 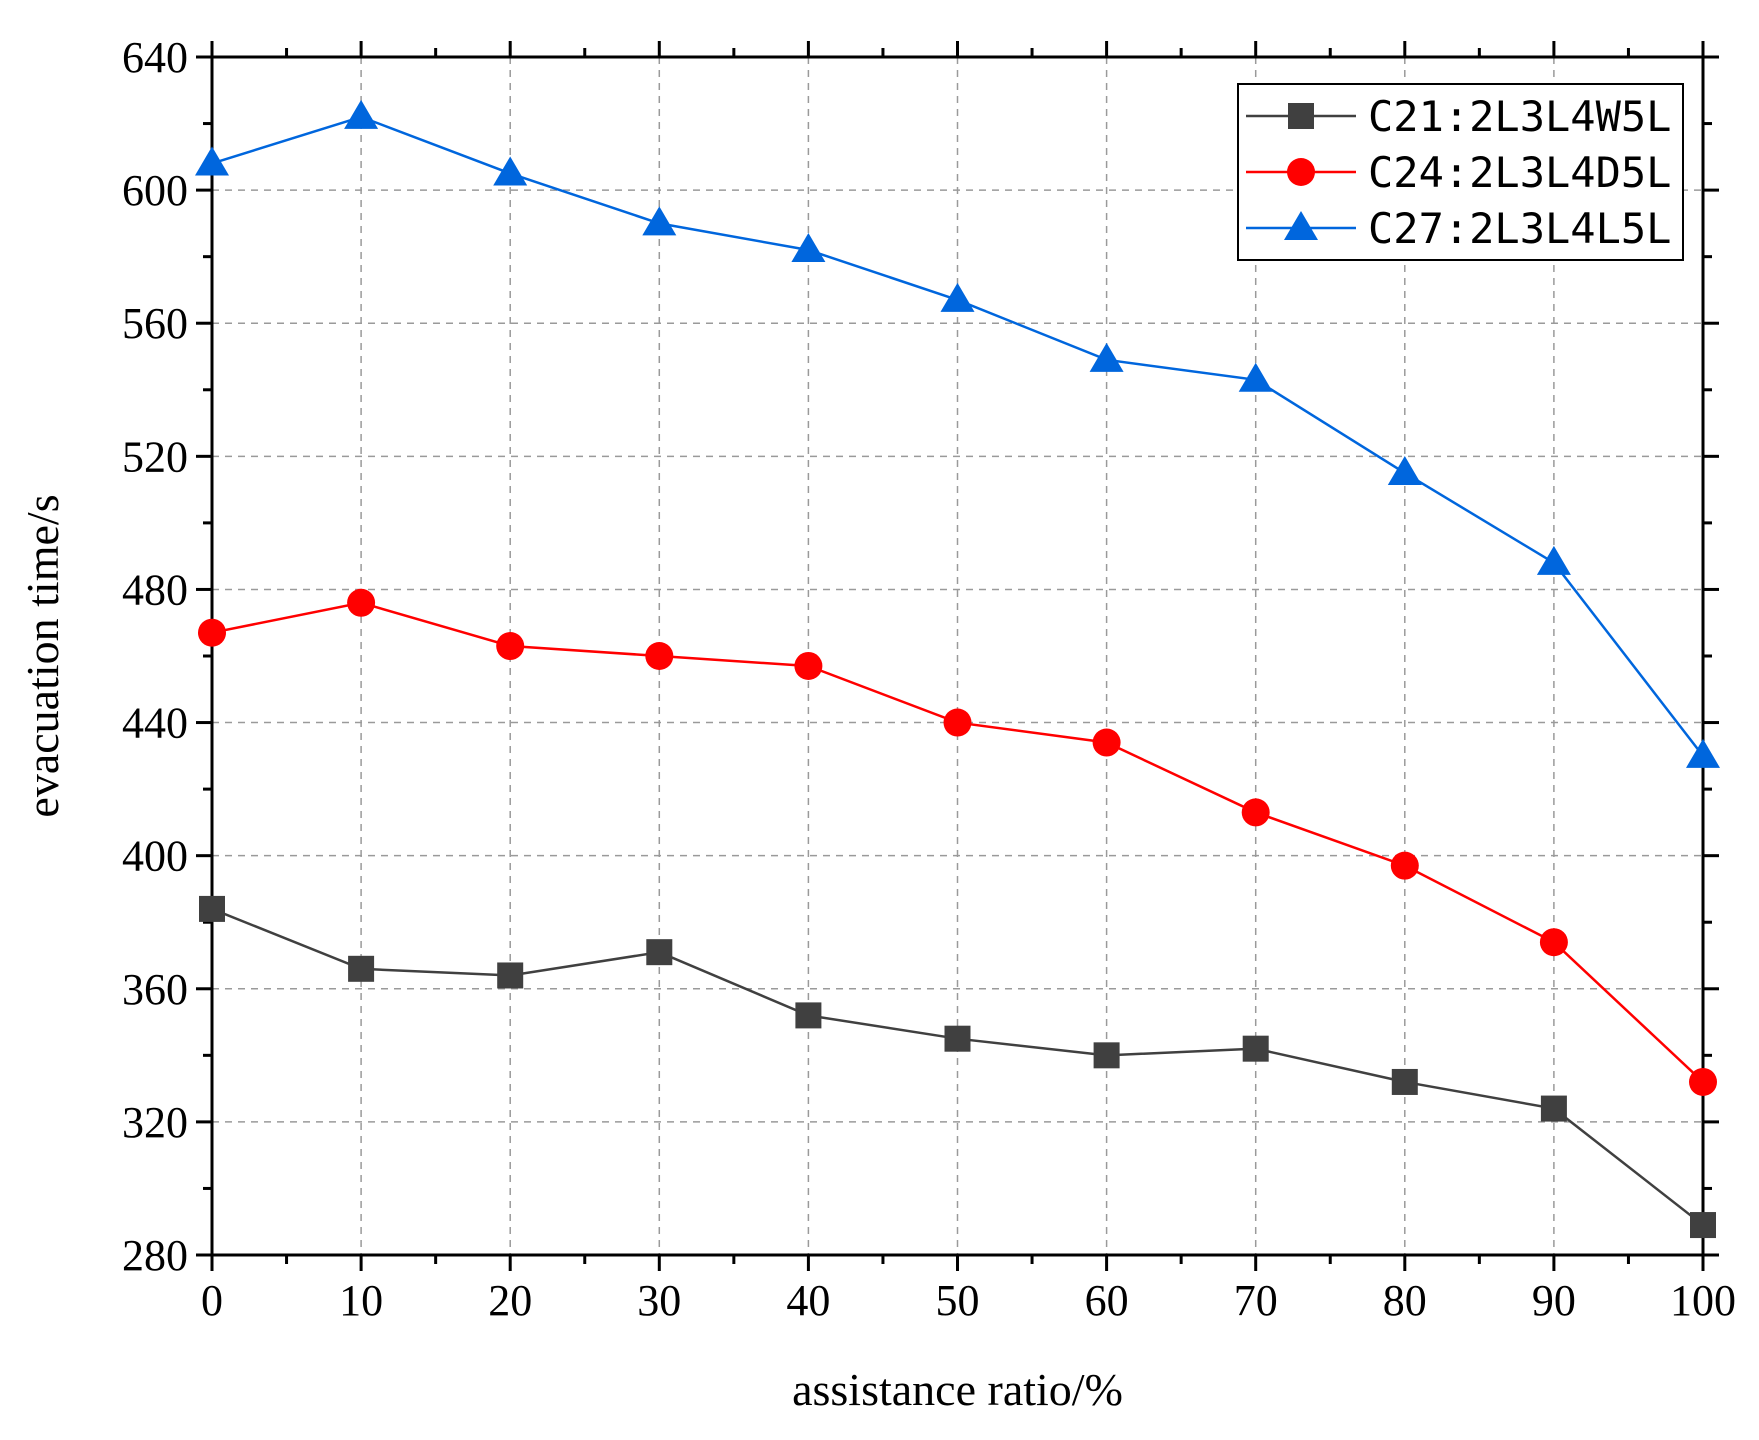 I want to click on legend: C21:2L3L4W5L C24:2L3L4D5L C27:2L3L4L5L, so click(x=1460, y=172).